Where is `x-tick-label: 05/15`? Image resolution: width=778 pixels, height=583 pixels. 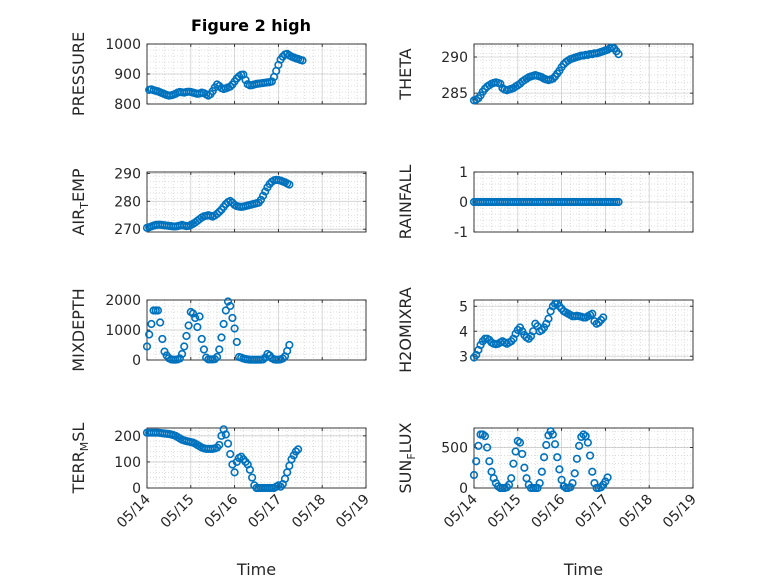 x-tick-label: 05/15 is located at coordinates (178, 512).